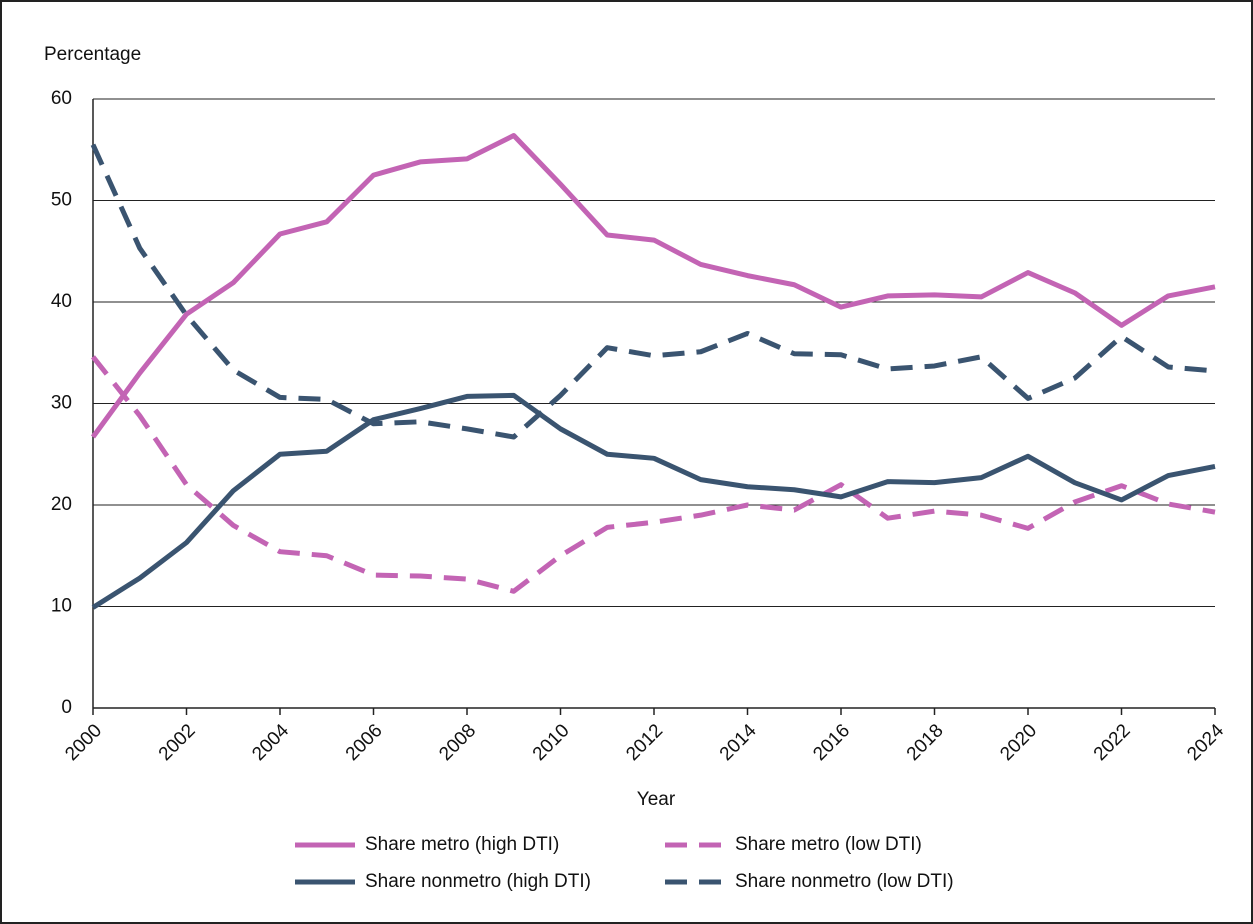 The image size is (1253, 924). I want to click on x-tick-label: 2024, so click(1205, 742).